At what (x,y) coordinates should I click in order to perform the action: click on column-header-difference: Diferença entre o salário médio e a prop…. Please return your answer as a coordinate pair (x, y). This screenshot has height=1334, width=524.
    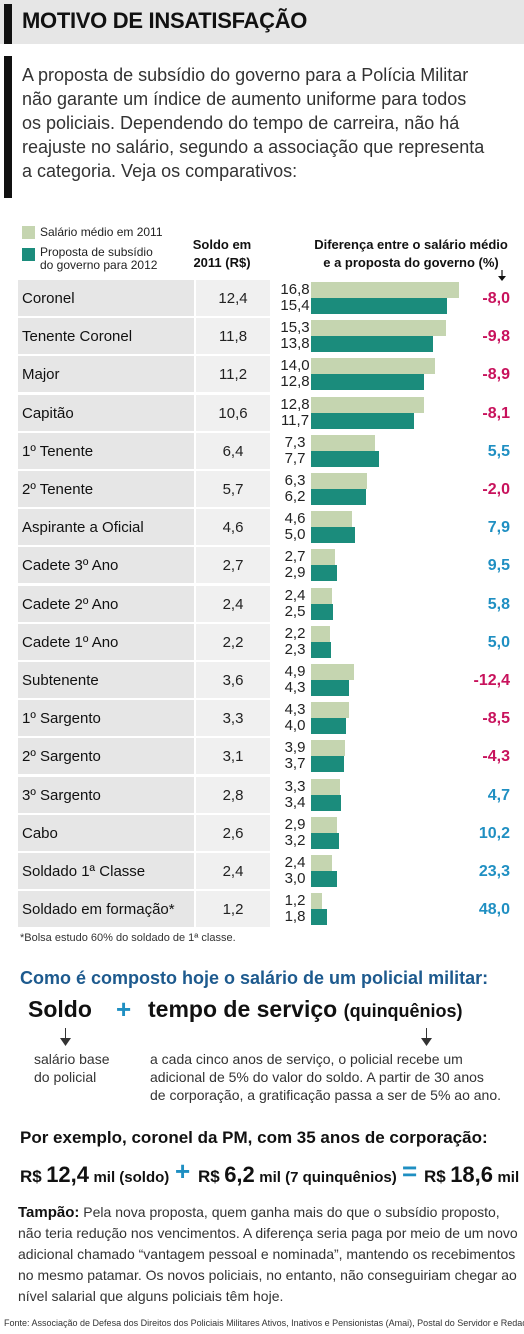
    Looking at the image, I should click on (411, 254).